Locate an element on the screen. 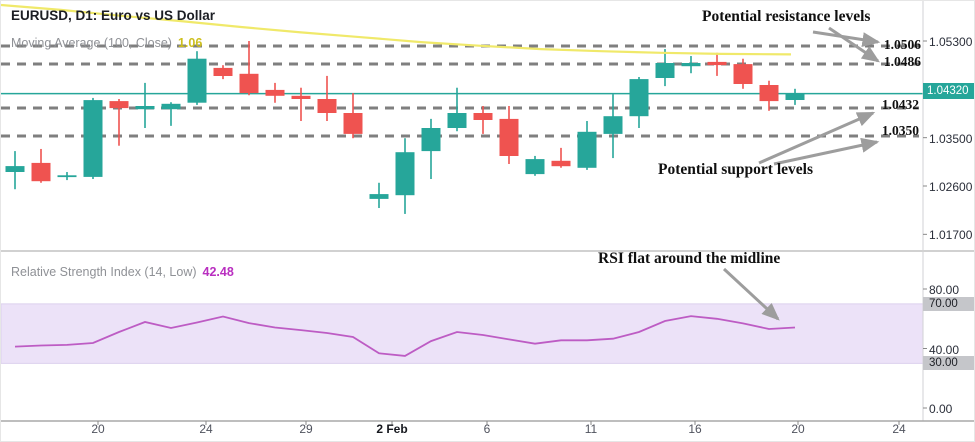 This screenshot has height=442, width=975. price-axis-label: 1.01700 is located at coordinates (951, 235).